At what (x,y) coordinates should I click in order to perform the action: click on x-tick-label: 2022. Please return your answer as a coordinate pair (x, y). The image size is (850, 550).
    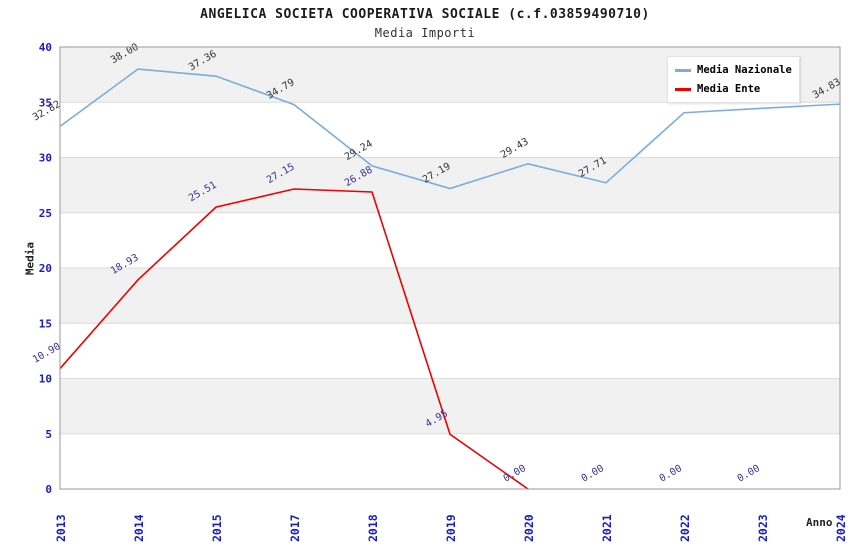
    Looking at the image, I should click on (685, 528).